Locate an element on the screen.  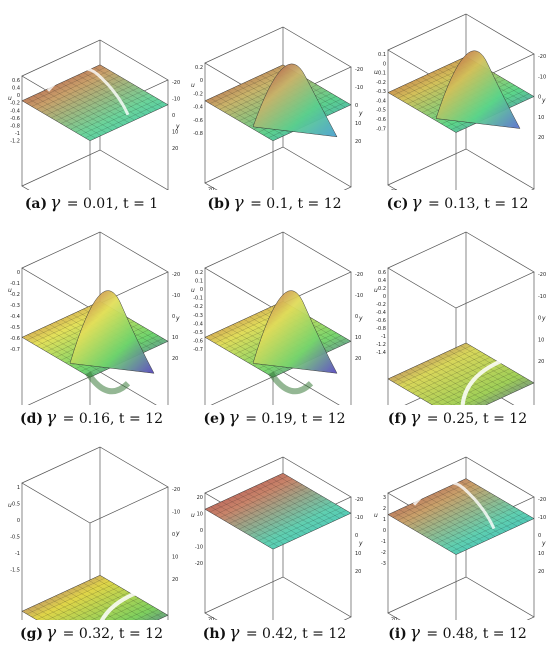
caption-params-f: = 0.25, t = 12 is located at coordinates (475, 419).